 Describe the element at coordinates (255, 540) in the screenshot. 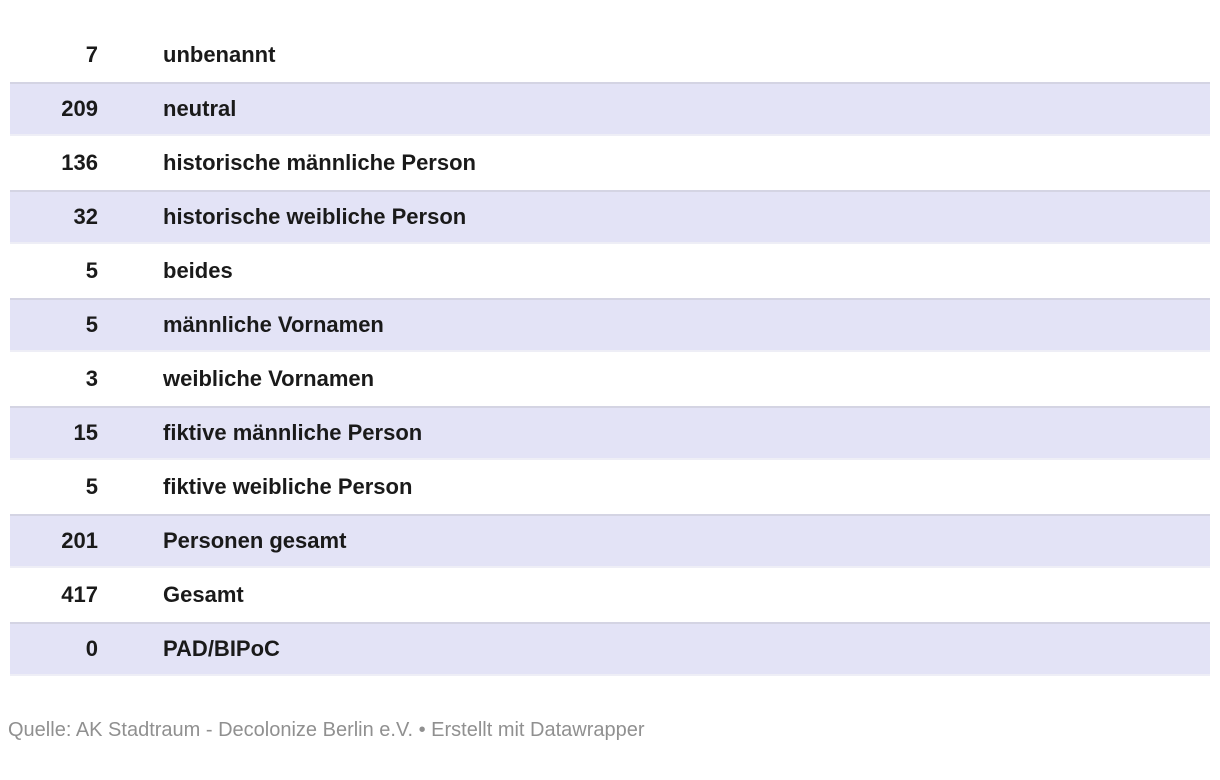

I see `row-label: Personen gesamt` at that location.